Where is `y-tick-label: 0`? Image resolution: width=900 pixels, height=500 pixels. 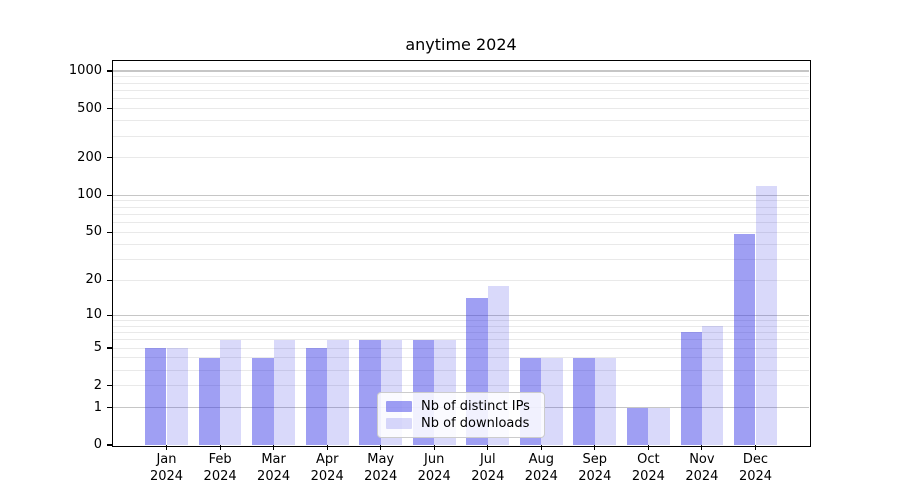
y-tick-label: 0 is located at coordinates (97, 444).